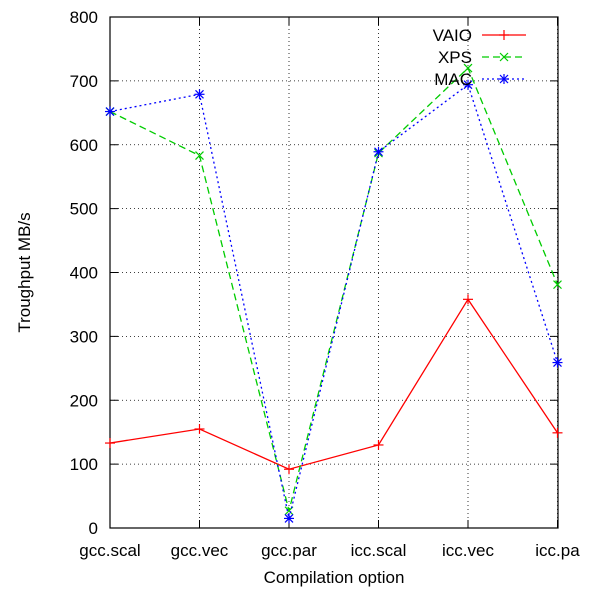 The height and width of the screenshot is (594, 595). I want to click on y-tick-label: 700, so click(84, 81).